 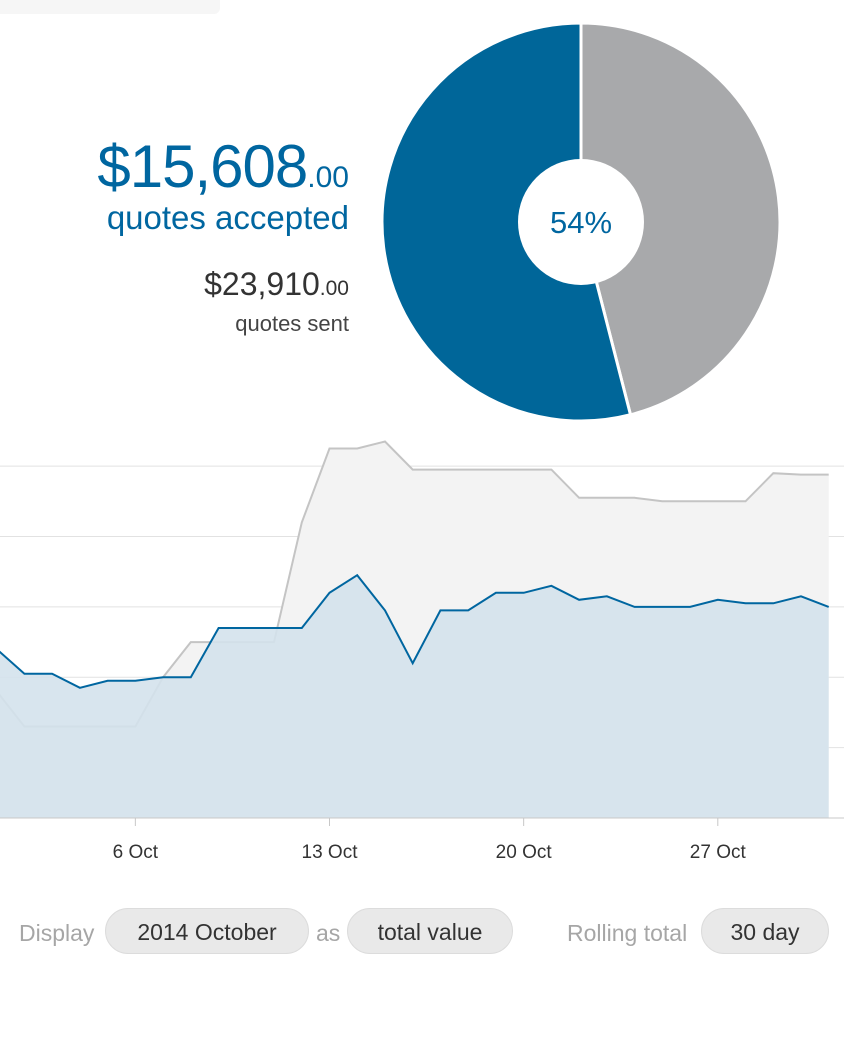 What do you see at coordinates (328, 177) in the screenshot?
I see `accepted-amount-cents: .00` at bounding box center [328, 177].